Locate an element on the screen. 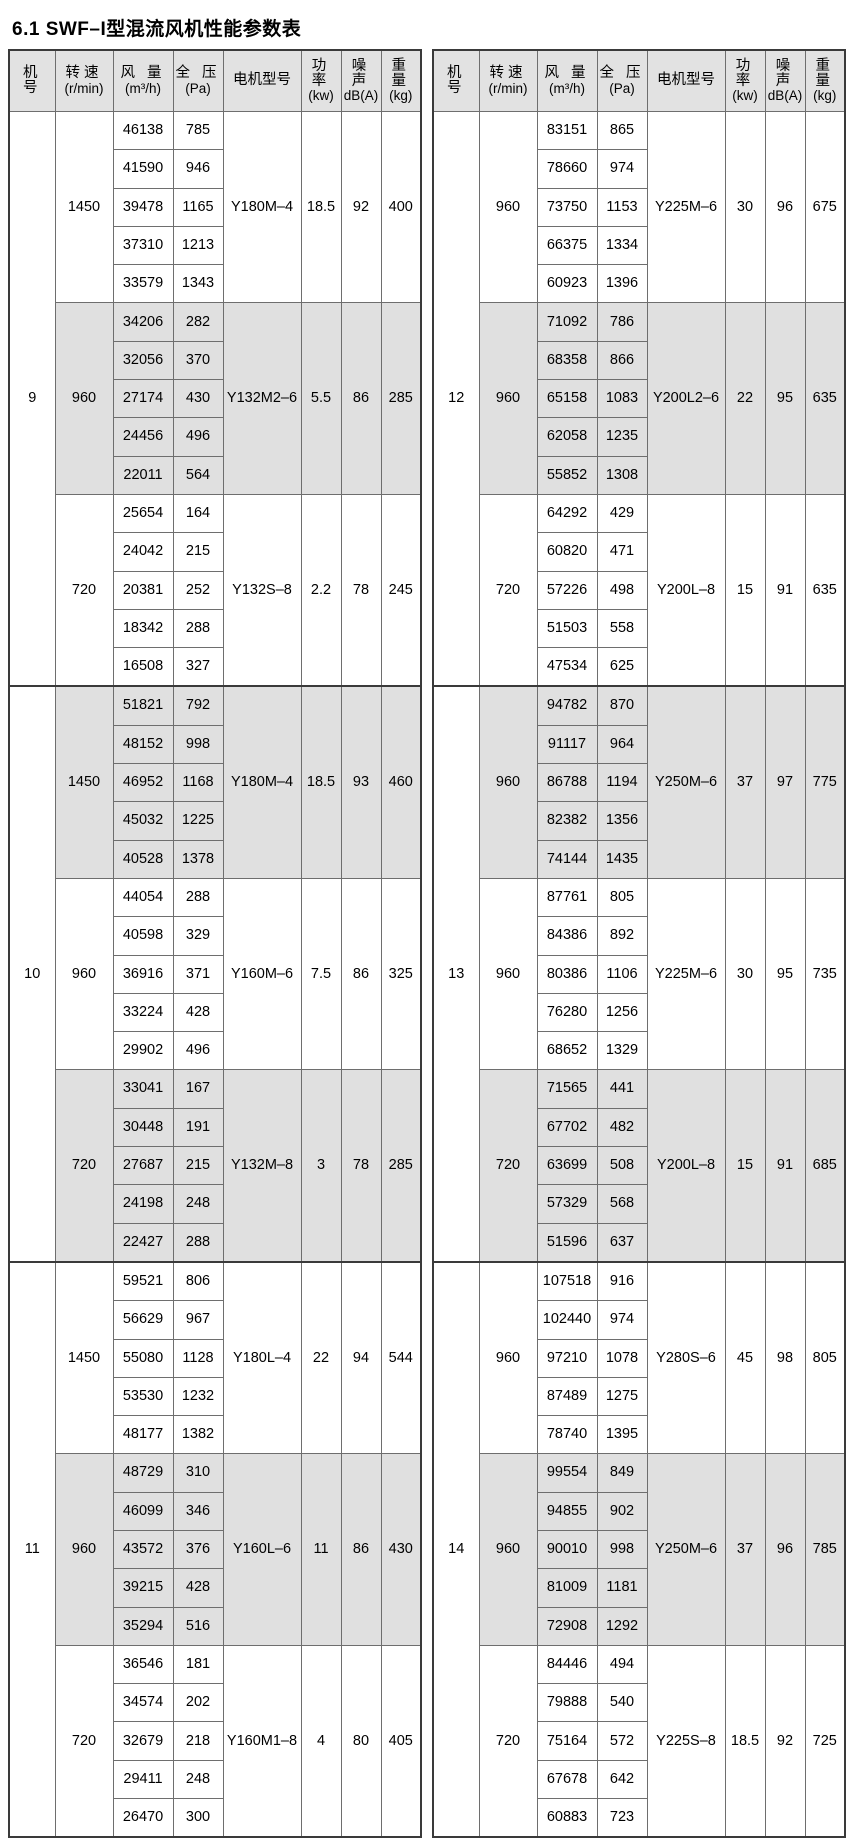 This screenshot has height=1838, width=850. cell-pressure: 300 is located at coordinates (198, 1818).